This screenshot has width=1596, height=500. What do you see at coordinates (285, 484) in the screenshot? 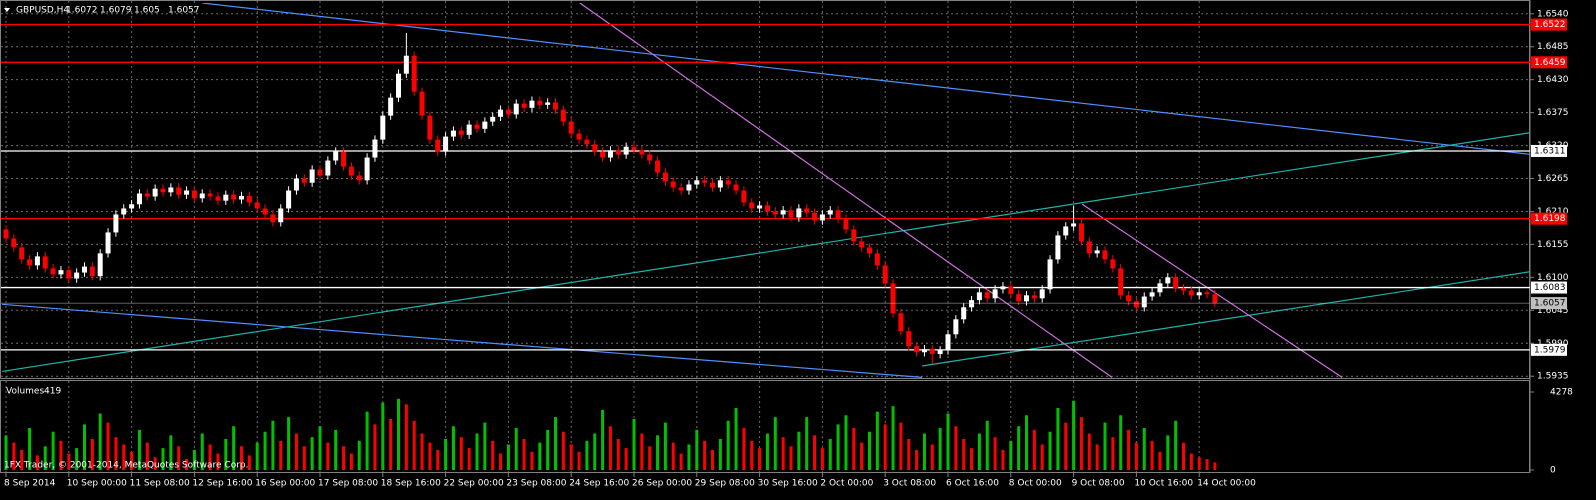
I see `x-tick-label: 16 Sep 00:00` at bounding box center [285, 484].